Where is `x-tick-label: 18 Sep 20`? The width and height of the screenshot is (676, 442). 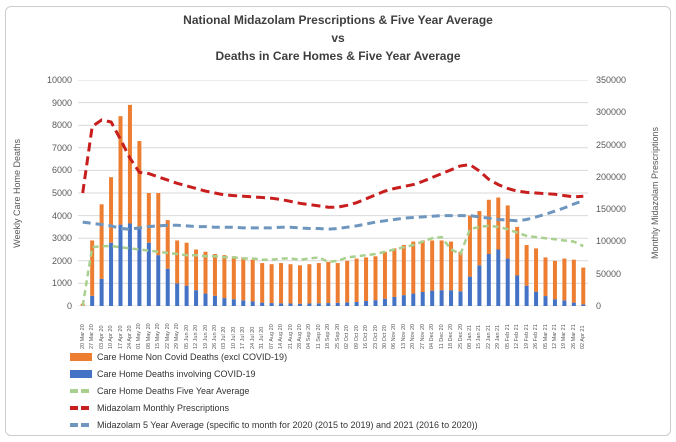 x-tick-label: 18 Sep 20 is located at coordinates (328, 336).